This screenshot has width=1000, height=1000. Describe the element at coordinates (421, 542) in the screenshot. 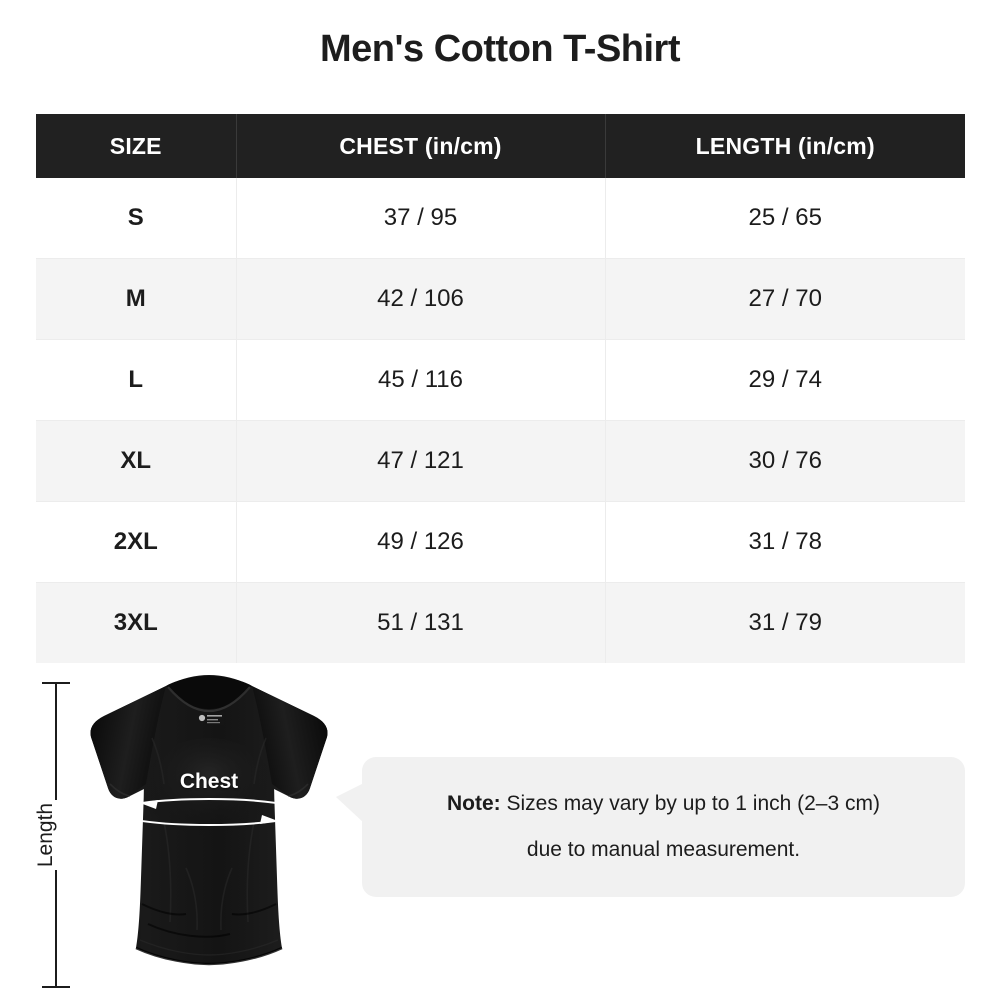

I see `cell-chest: 49 / 126` at that location.